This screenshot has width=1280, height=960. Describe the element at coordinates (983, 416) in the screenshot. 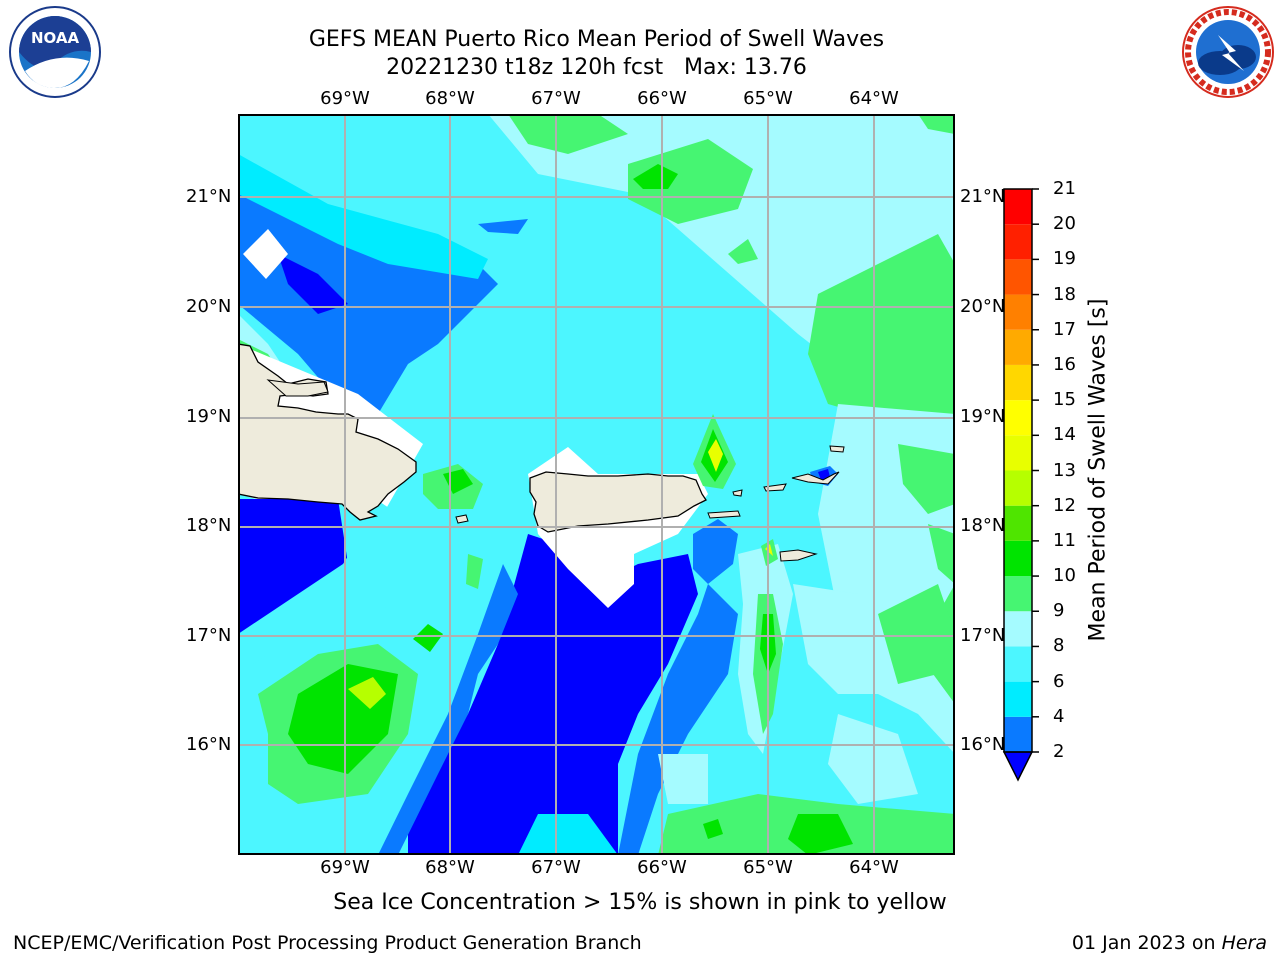

I see `lat-label-right: 19°N` at that location.